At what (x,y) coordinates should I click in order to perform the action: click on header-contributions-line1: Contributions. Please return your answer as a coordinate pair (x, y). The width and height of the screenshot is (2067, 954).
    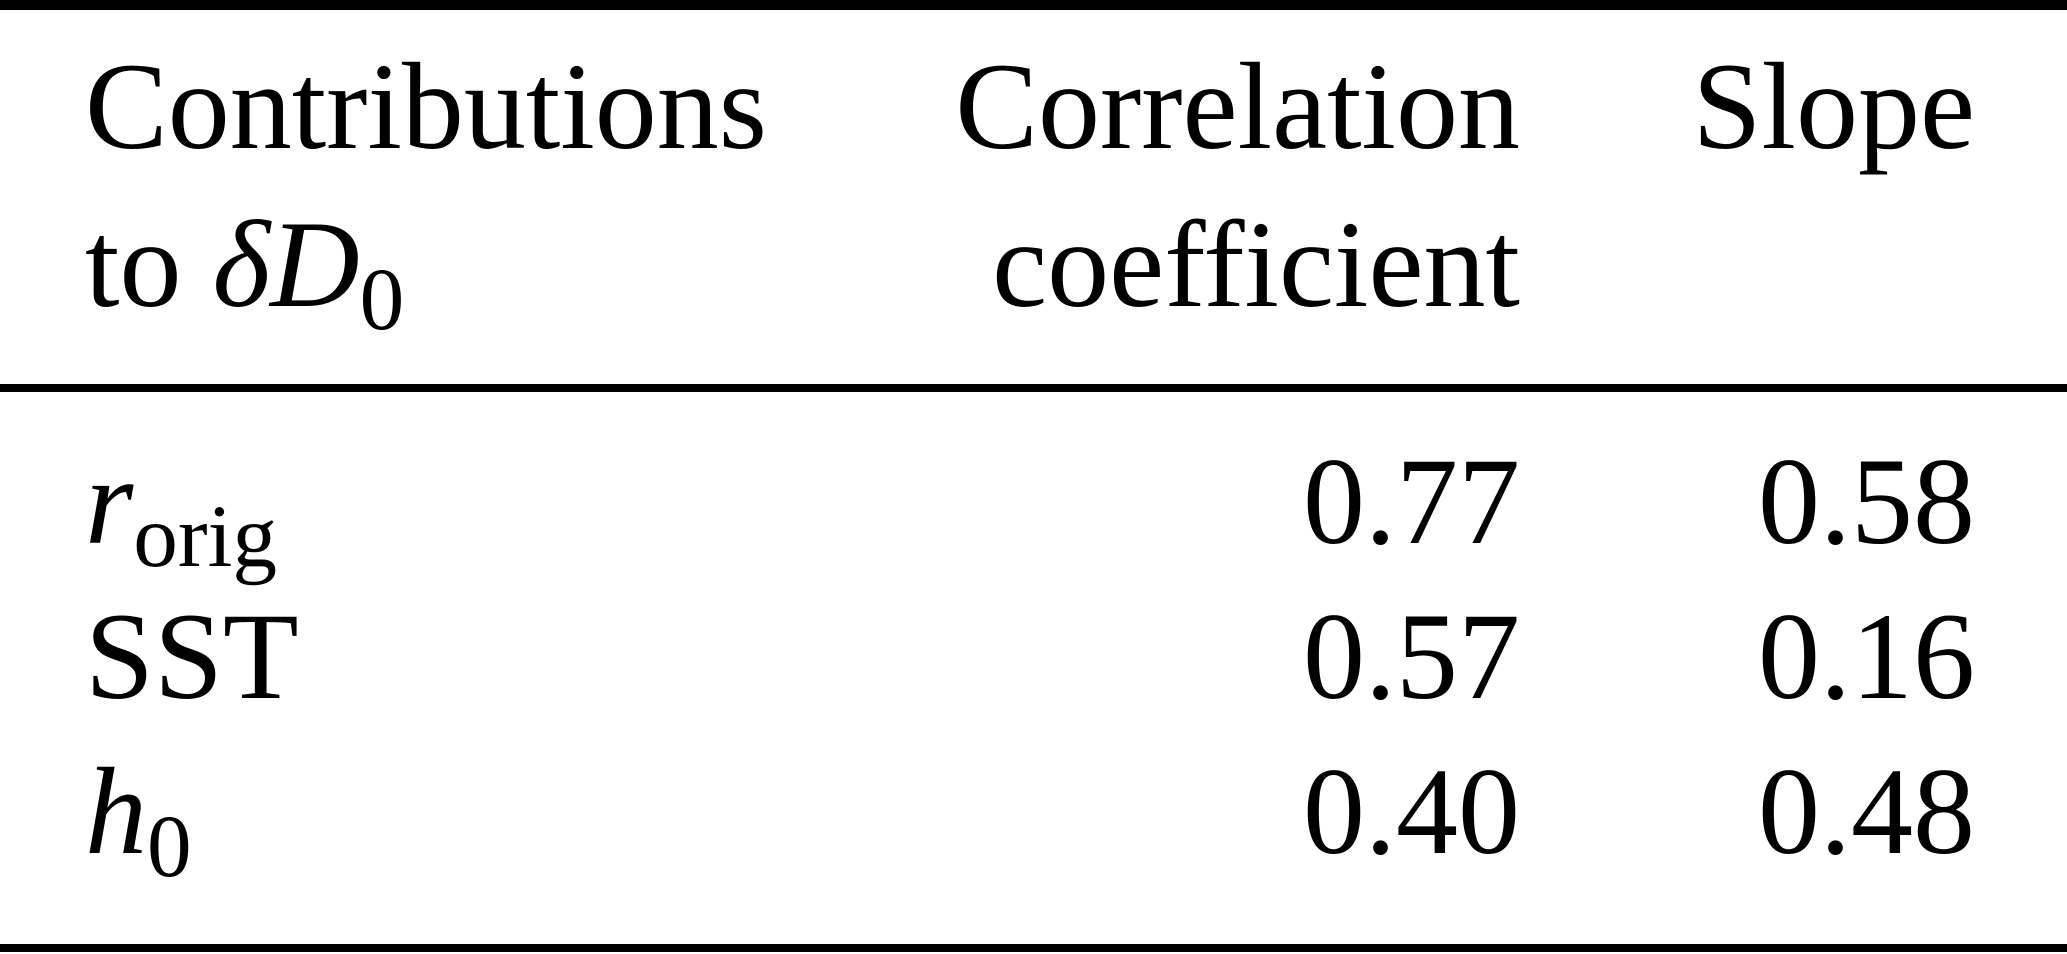
    Looking at the image, I should click on (426, 106).